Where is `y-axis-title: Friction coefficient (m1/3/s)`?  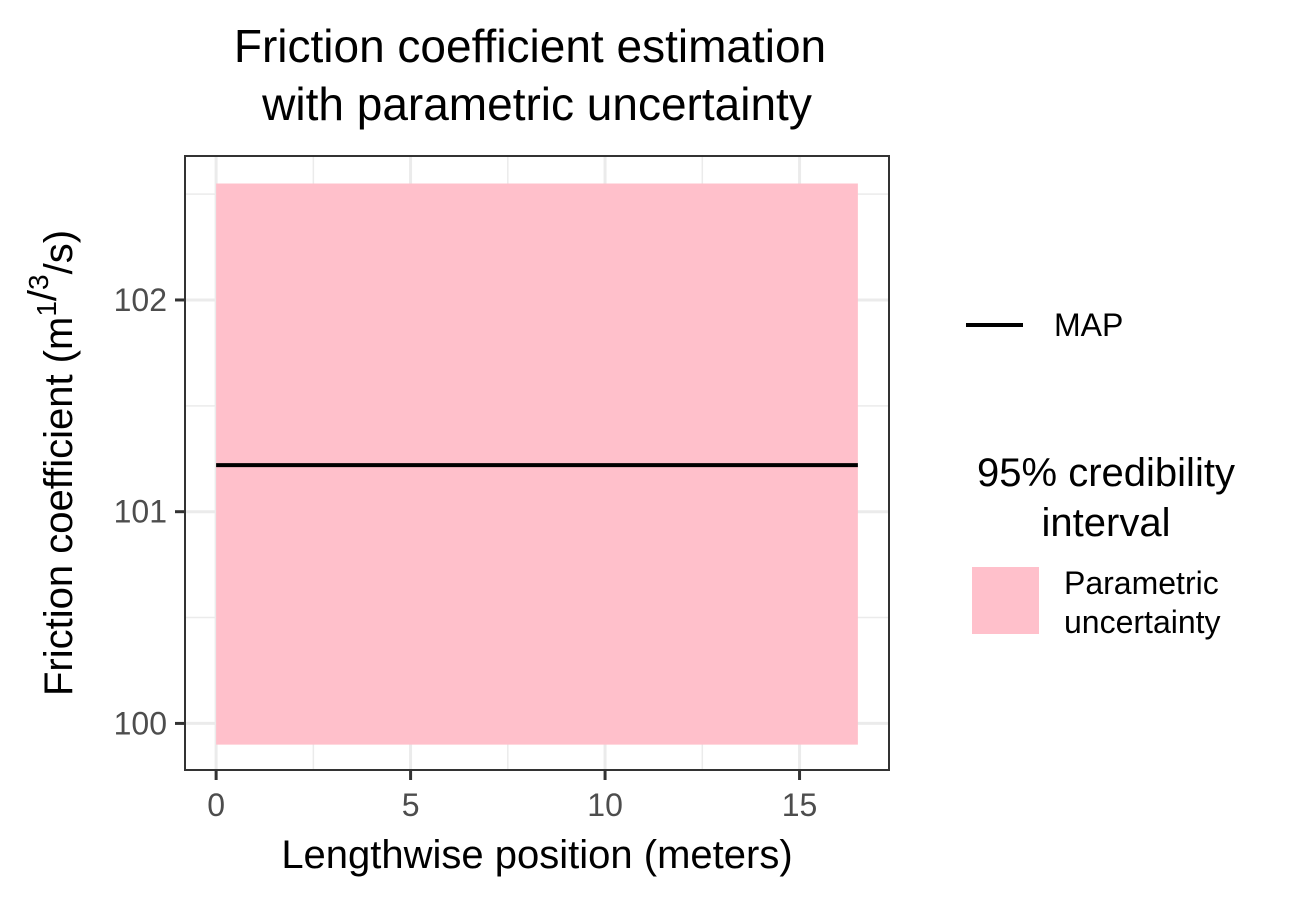 y-axis-title: Friction coefficient (m1/3/s) is located at coordinates (51, 463).